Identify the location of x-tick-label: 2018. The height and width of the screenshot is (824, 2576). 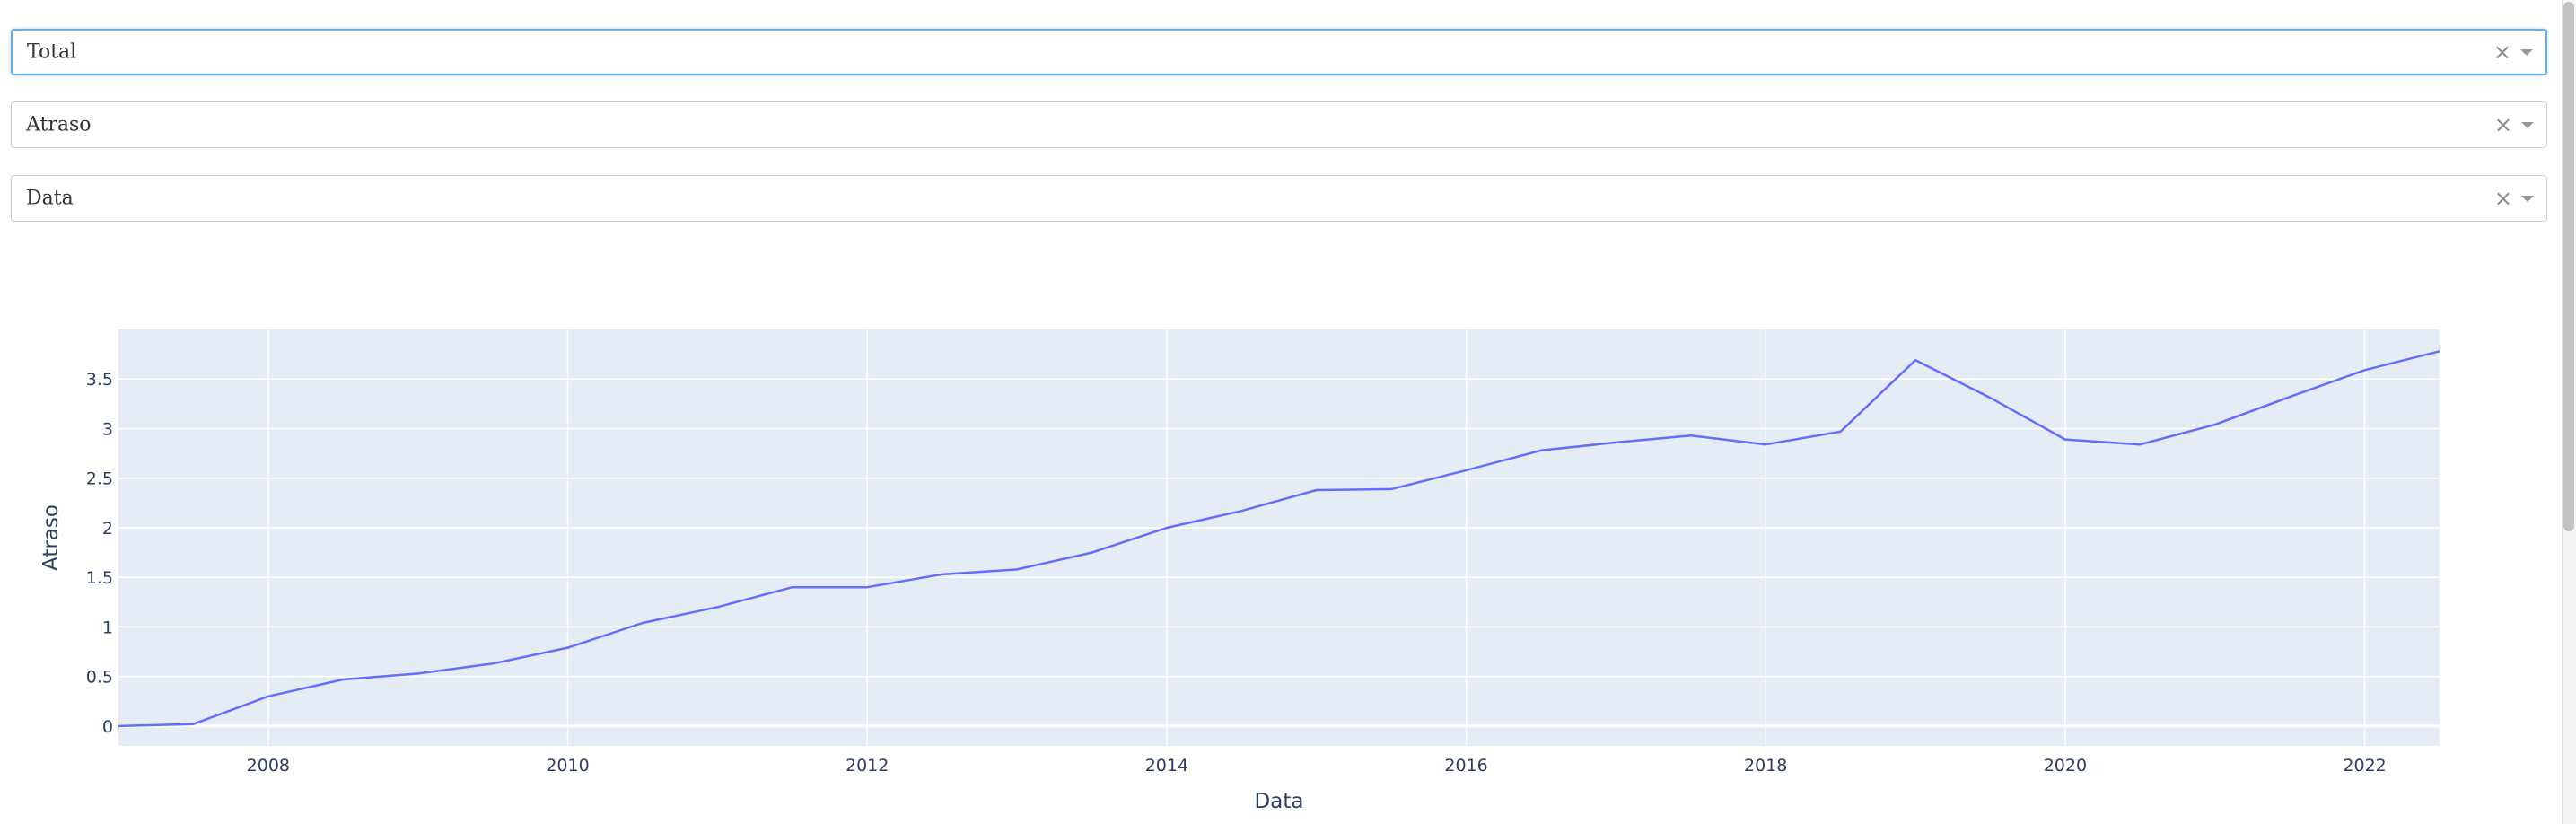
(1765, 766).